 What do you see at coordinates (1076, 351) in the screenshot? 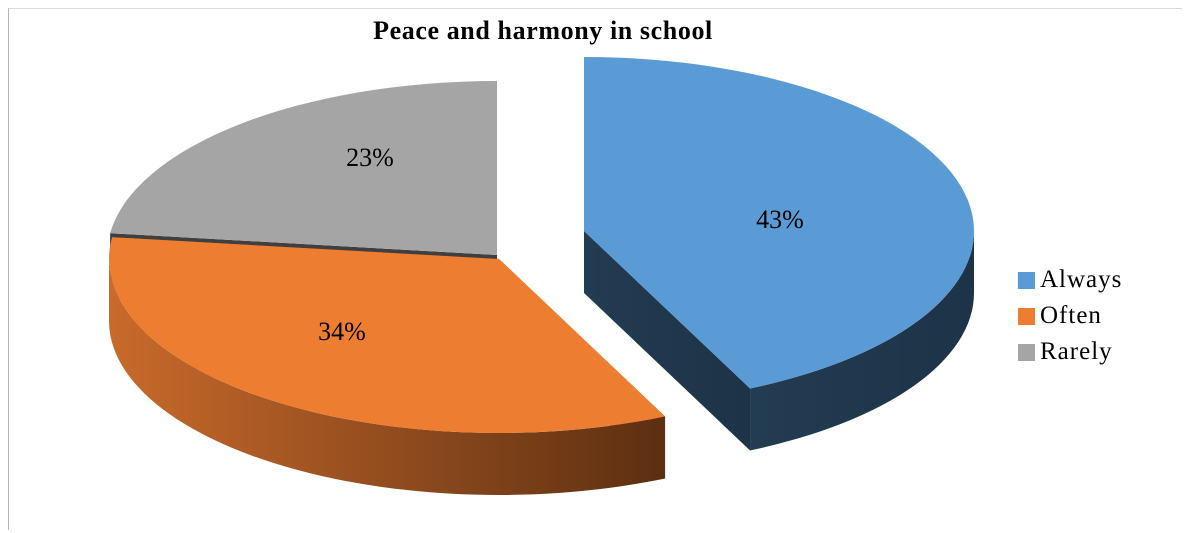
I see `legend-label-rarely: Rarely` at bounding box center [1076, 351].